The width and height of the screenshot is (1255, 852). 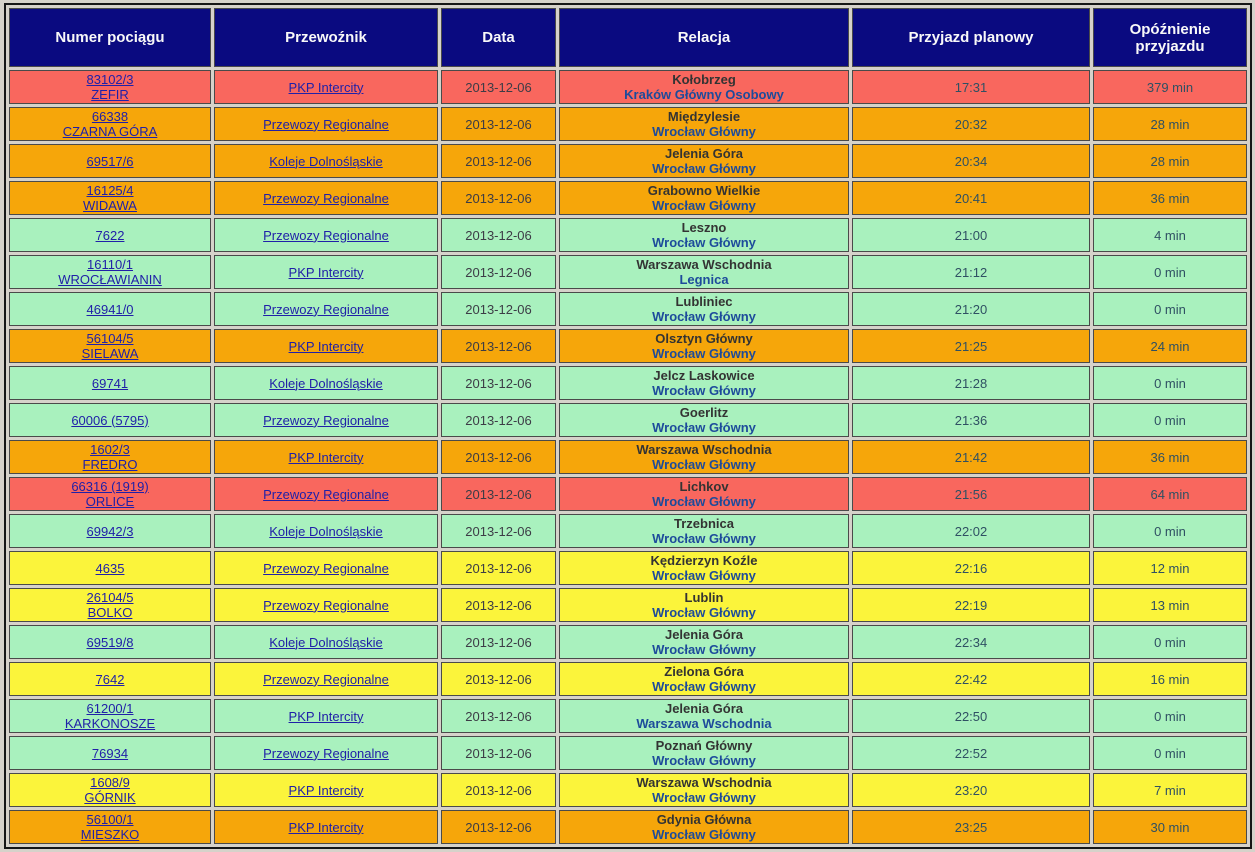 What do you see at coordinates (971, 827) in the screenshot?
I see `planned-arrival-text: 23:25` at bounding box center [971, 827].